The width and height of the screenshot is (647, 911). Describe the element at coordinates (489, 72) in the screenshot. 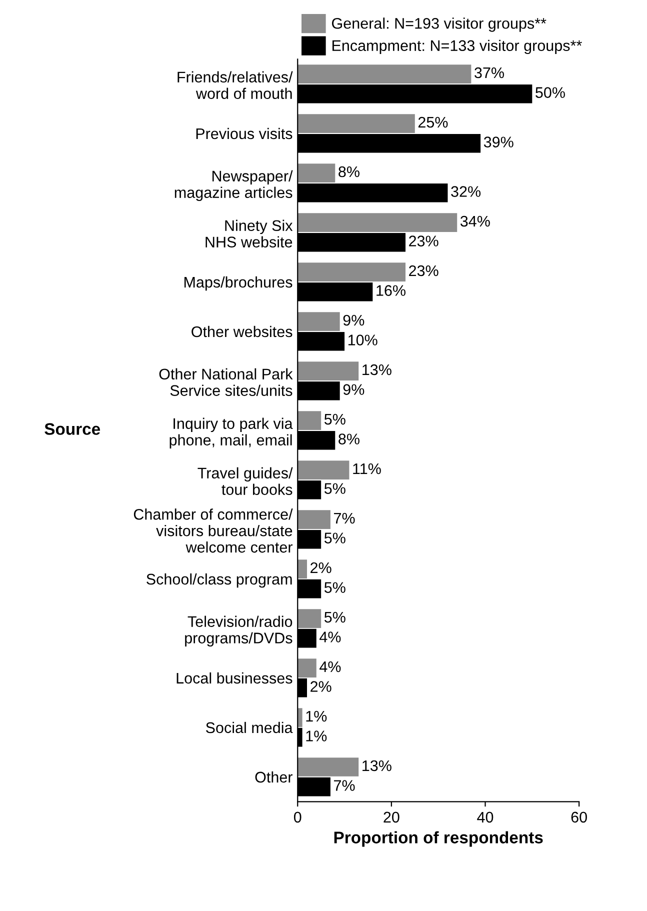

I see `data-label: 37%` at that location.